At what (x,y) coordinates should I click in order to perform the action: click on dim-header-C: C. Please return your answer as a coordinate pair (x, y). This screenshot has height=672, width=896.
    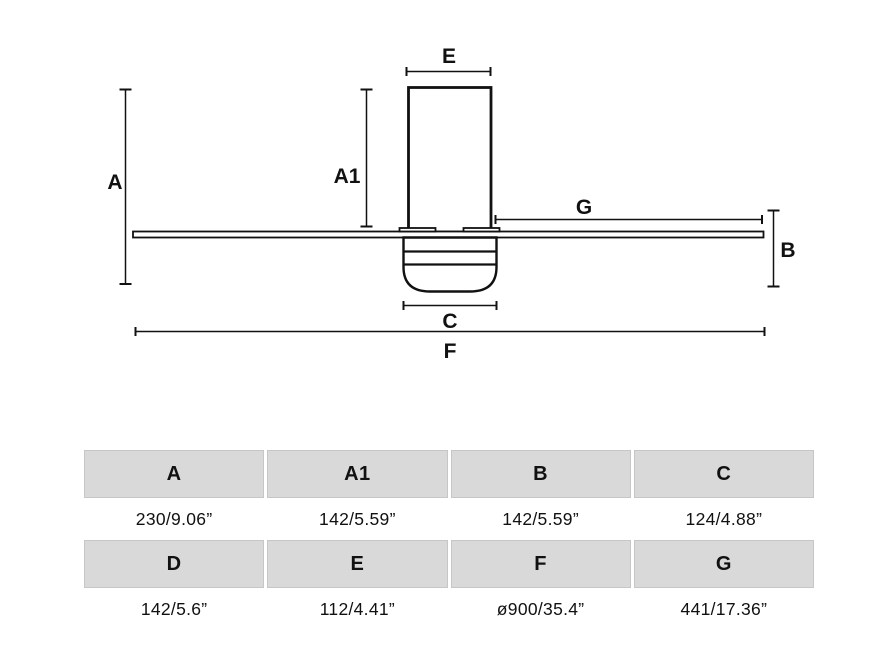
    Looking at the image, I should click on (723, 474).